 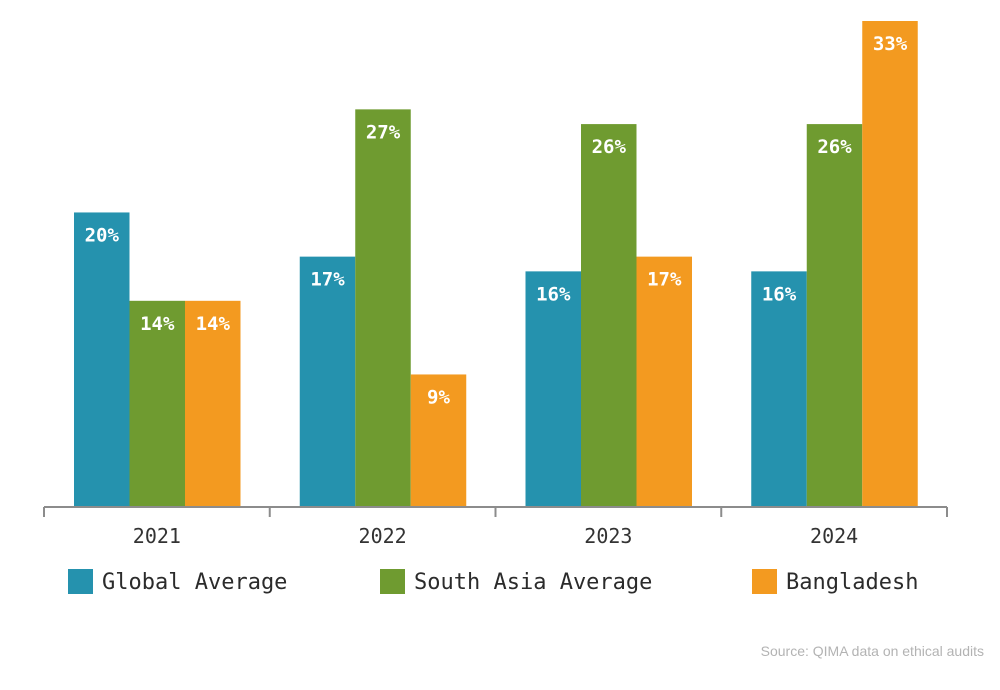 I want to click on bar-bangladesh-2024, so click(x=890, y=264).